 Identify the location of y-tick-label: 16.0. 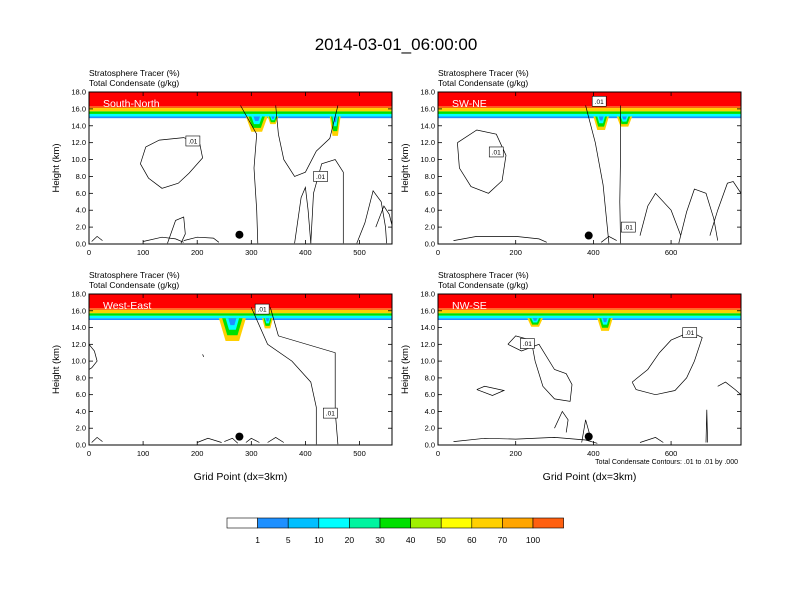
(427, 108).